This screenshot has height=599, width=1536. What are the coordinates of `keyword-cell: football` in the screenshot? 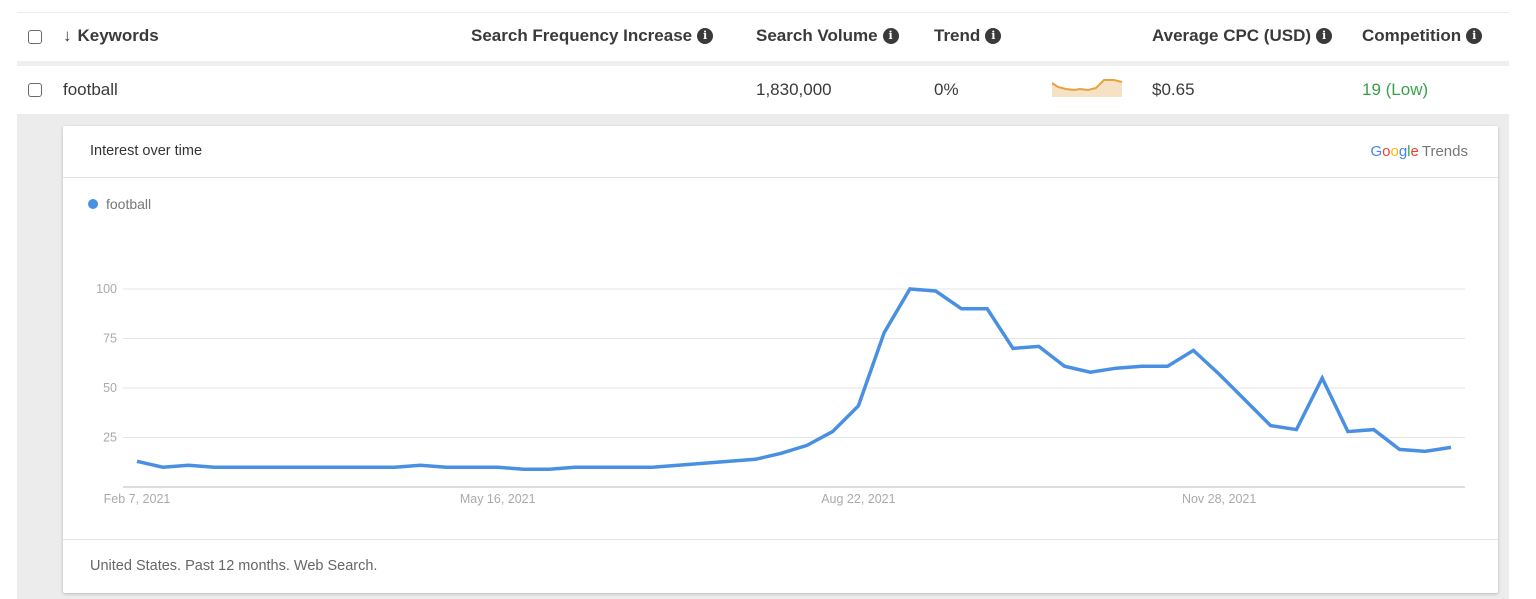 It's located at (90, 89).